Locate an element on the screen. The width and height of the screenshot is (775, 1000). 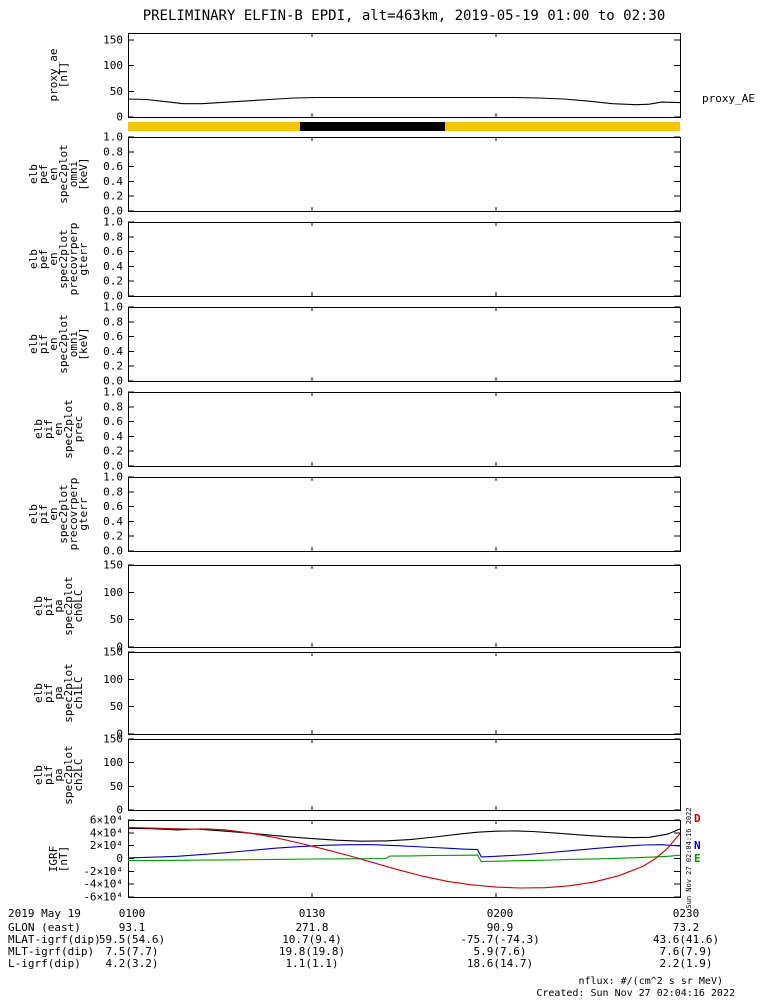
ylabel-pef_gterr: elb pef en spec2plot precovrperp gterr is located at coordinates (59, 259).